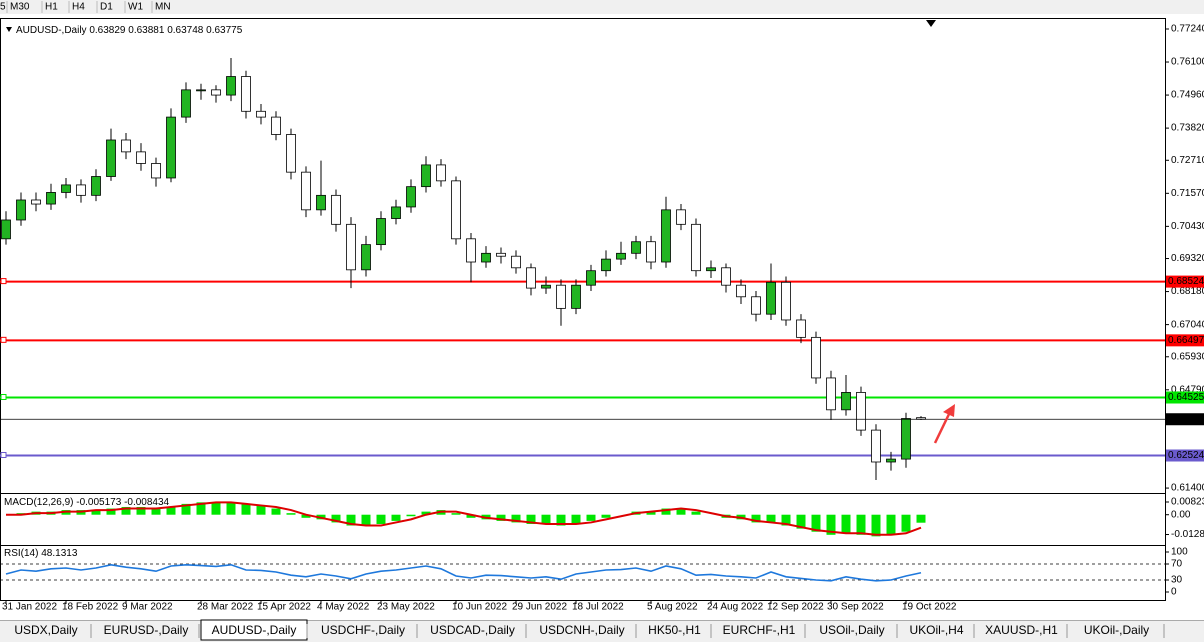 The width and height of the screenshot is (1204, 642). I want to click on y-tick-label: 0.73820, so click(1187, 128).